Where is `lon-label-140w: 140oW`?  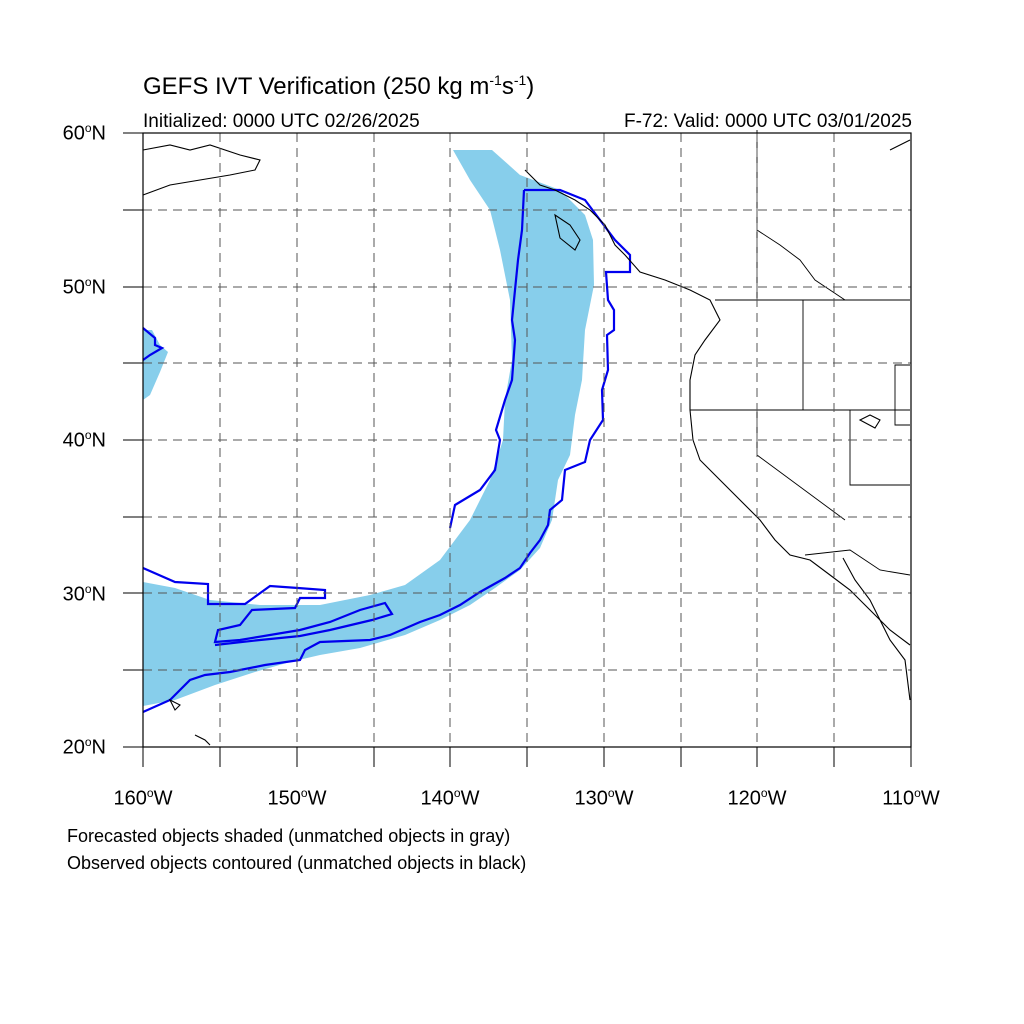 lon-label-140w: 140oW is located at coordinates (450, 798).